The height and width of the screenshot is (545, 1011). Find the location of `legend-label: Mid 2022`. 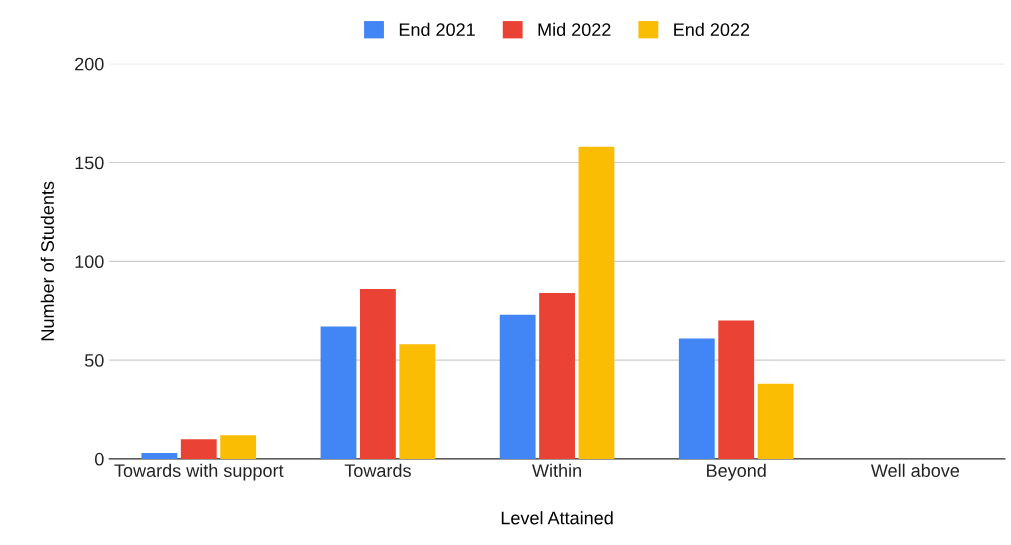

legend-label: Mid 2022 is located at coordinates (574, 29).